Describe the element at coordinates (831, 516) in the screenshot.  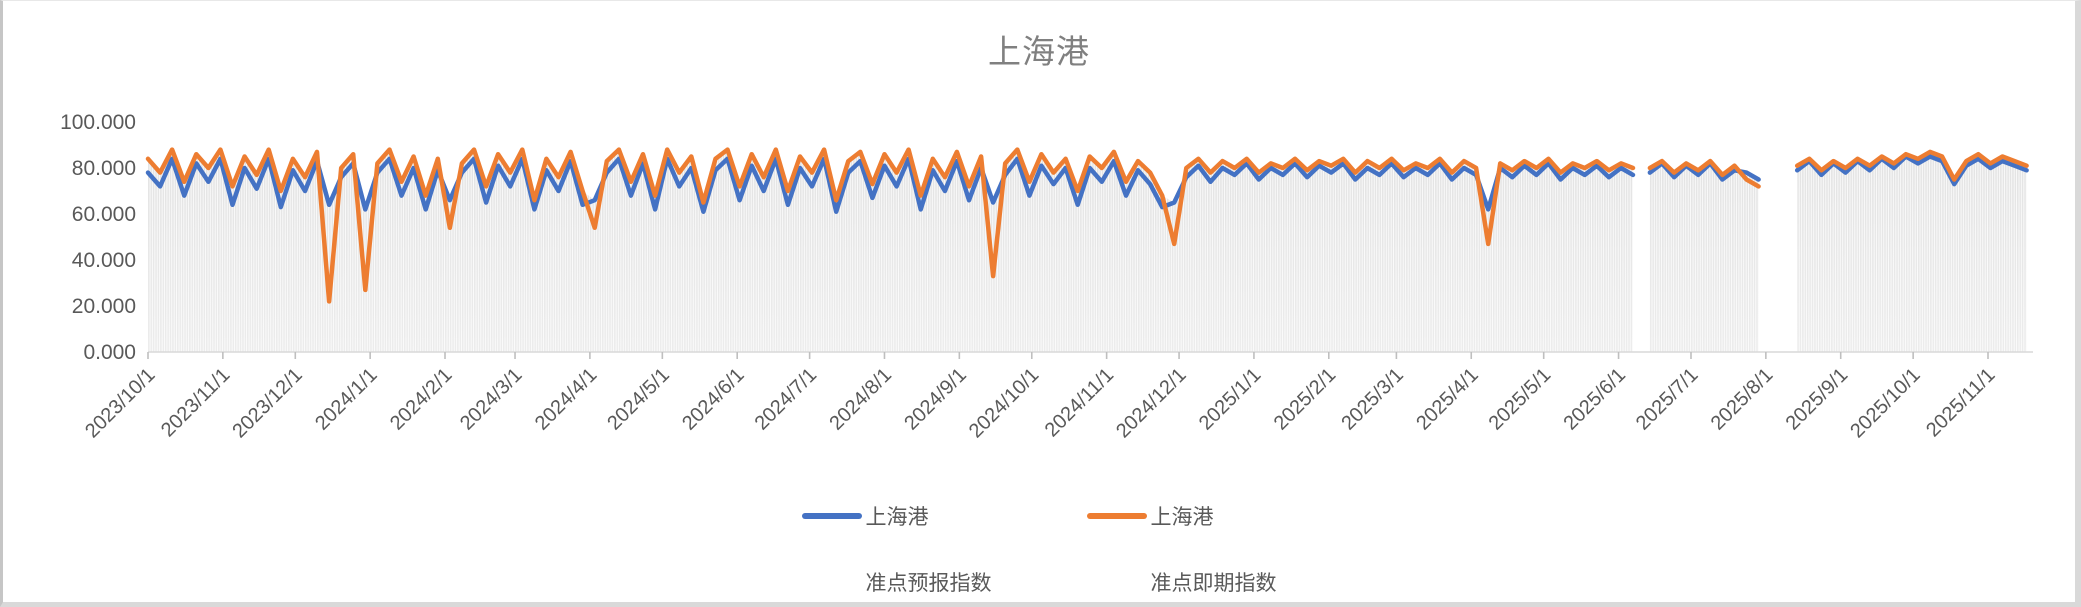
I see `blue-line-marker-icon` at that location.